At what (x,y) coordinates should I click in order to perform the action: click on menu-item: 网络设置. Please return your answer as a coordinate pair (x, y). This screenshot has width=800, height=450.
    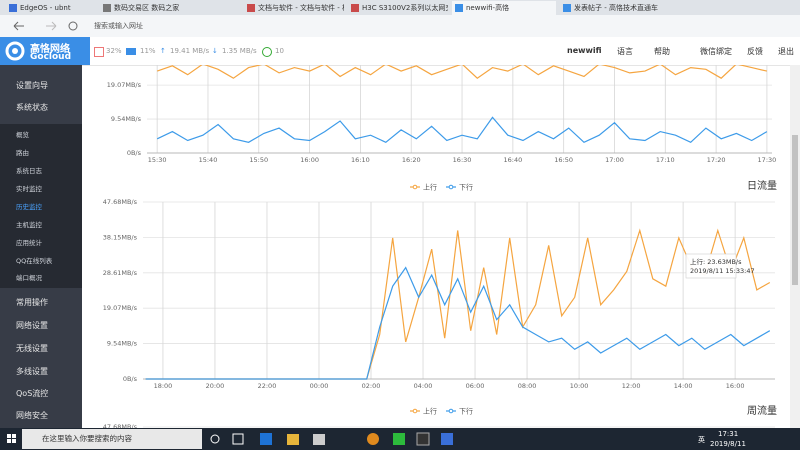
    Looking at the image, I should click on (32, 325).